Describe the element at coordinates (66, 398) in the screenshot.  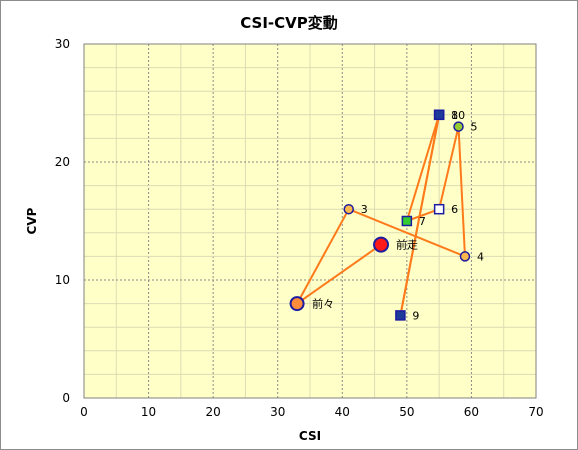
I see `y-tick-label: 0` at that location.